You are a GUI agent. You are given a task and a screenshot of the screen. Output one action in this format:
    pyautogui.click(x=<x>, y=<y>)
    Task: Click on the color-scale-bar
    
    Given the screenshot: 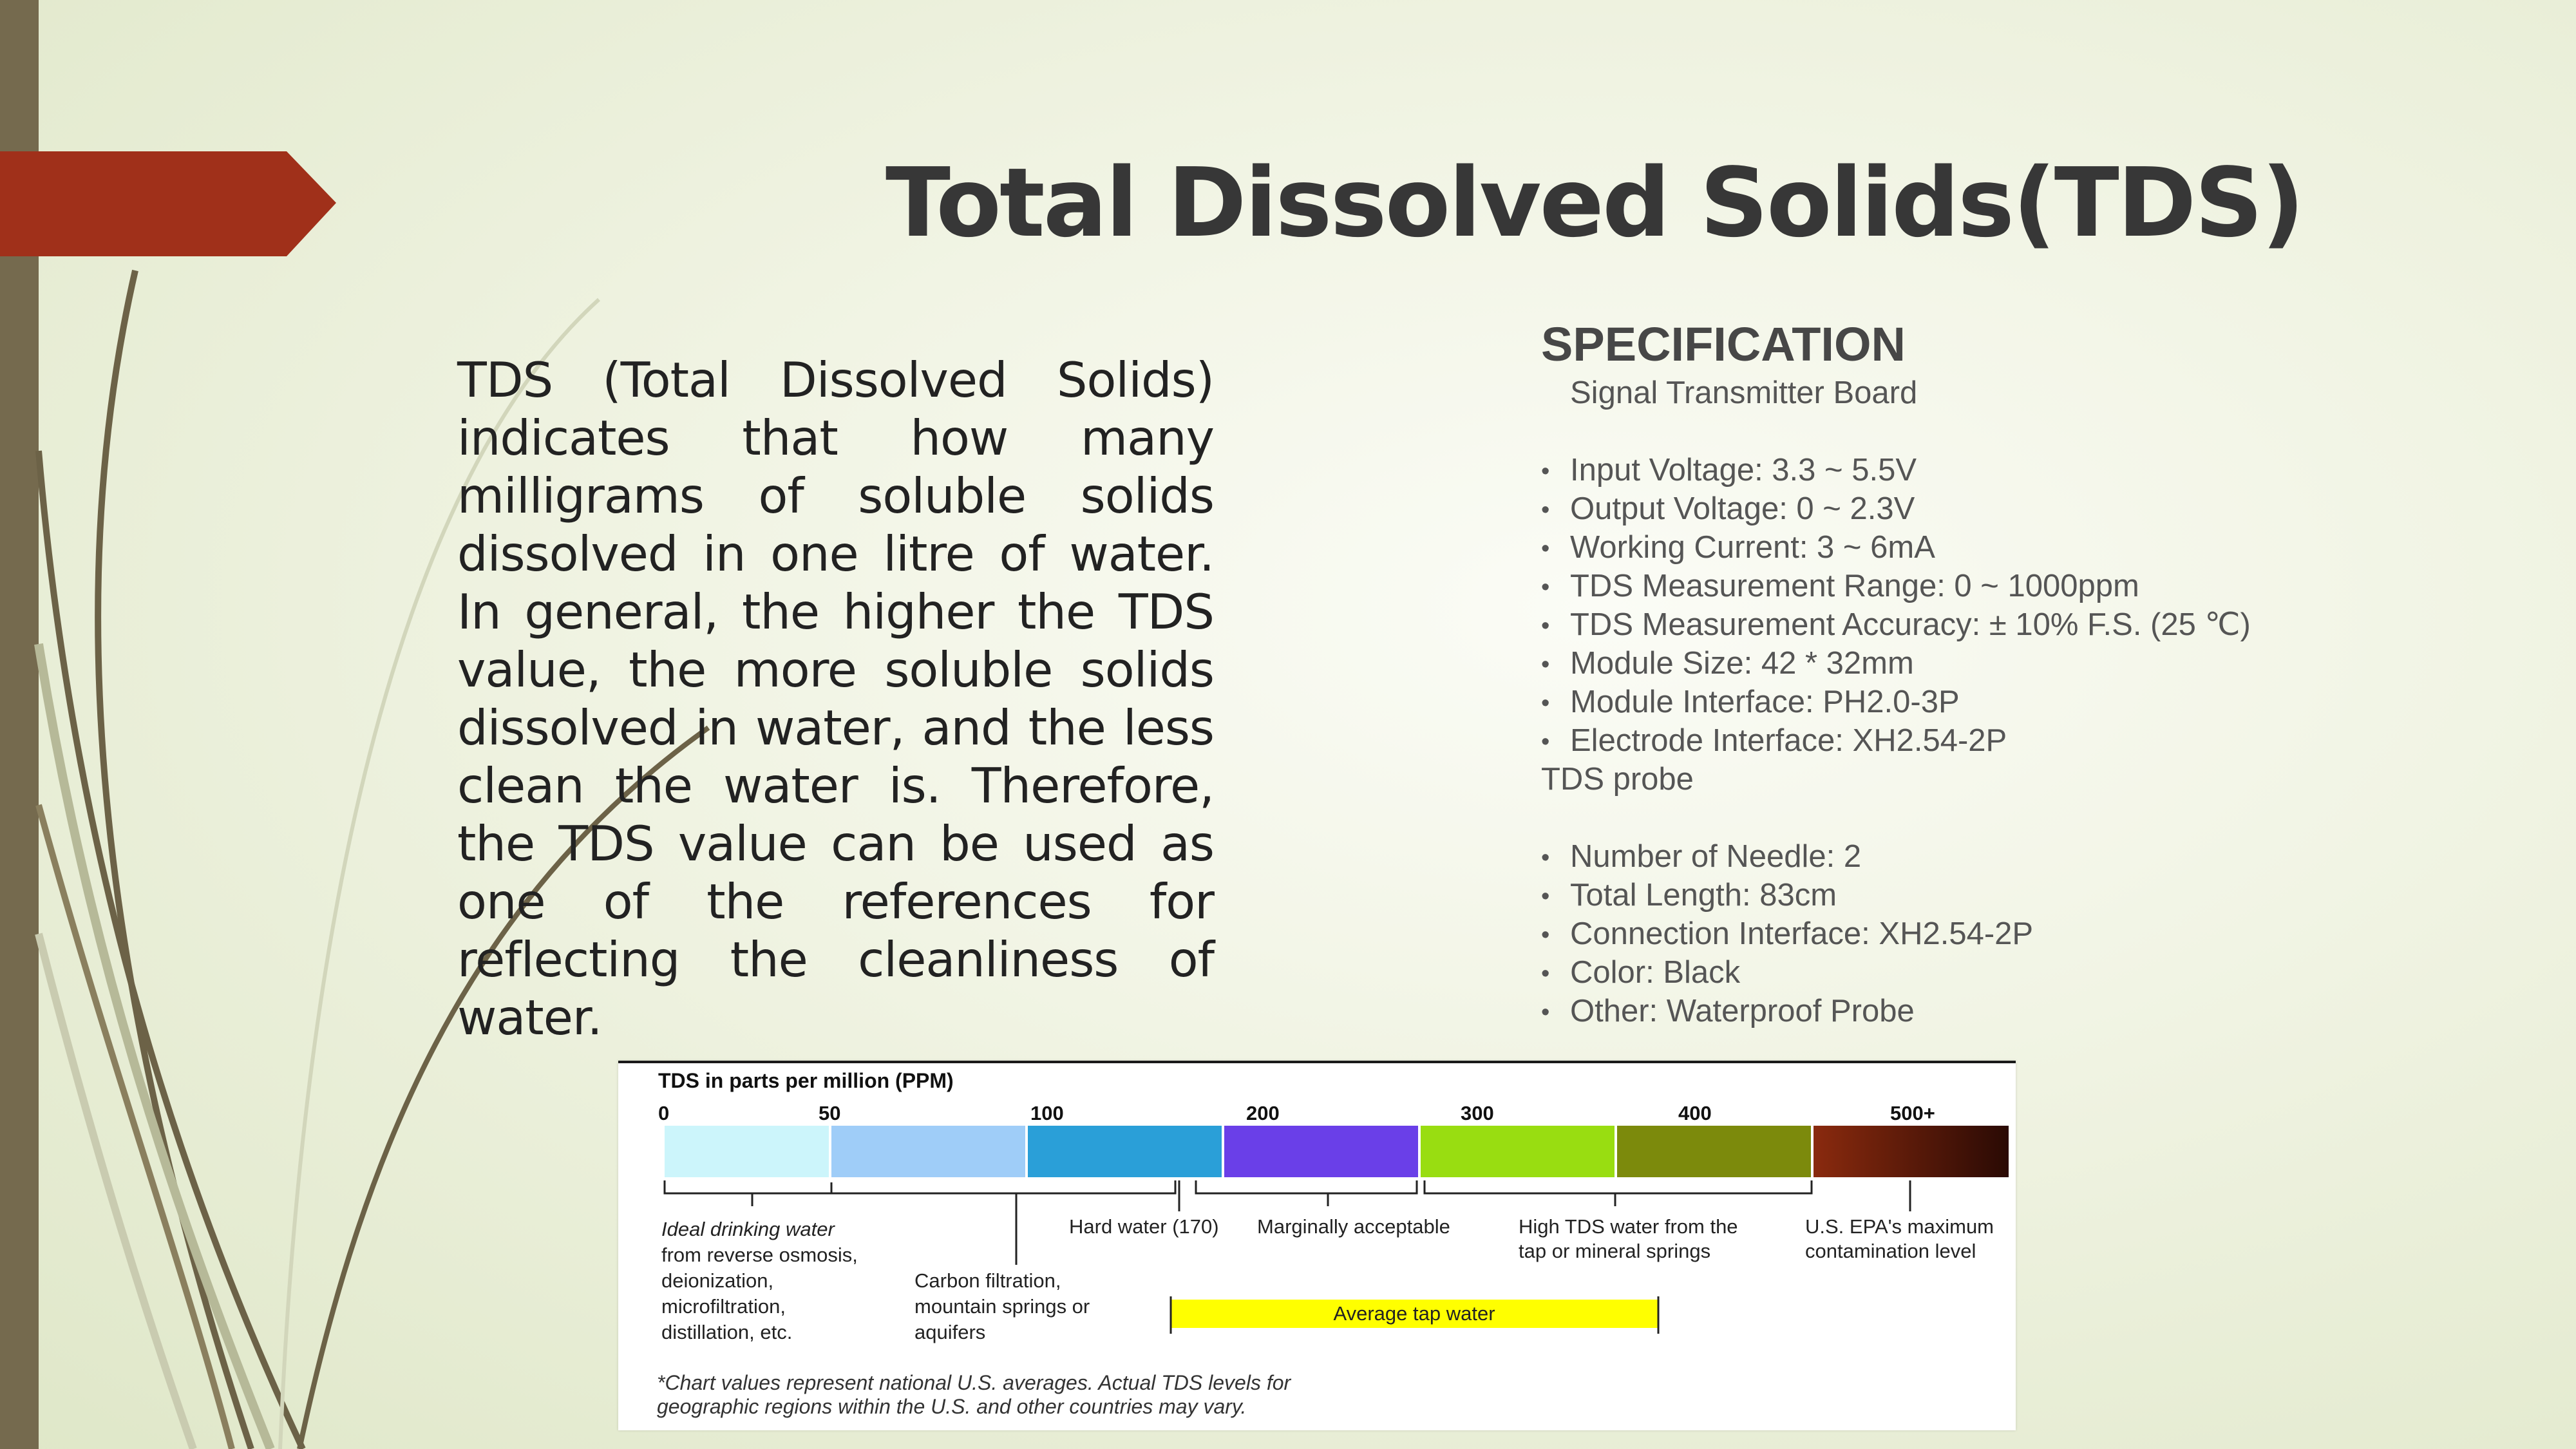 What is the action you would take?
    pyautogui.click(x=1337, y=1151)
    